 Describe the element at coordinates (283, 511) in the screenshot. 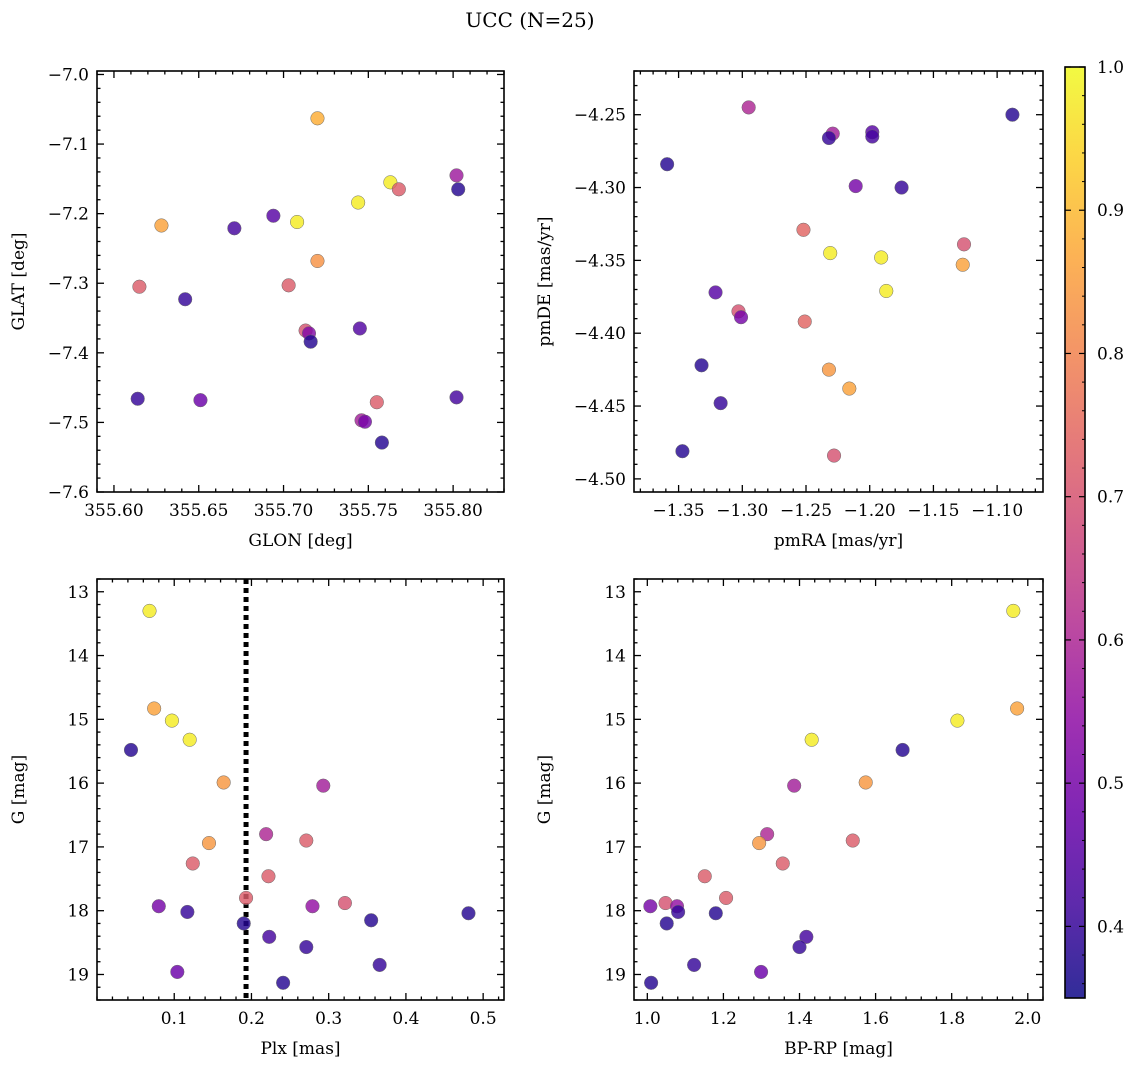

I see `x-tick-label: 355.70` at that location.